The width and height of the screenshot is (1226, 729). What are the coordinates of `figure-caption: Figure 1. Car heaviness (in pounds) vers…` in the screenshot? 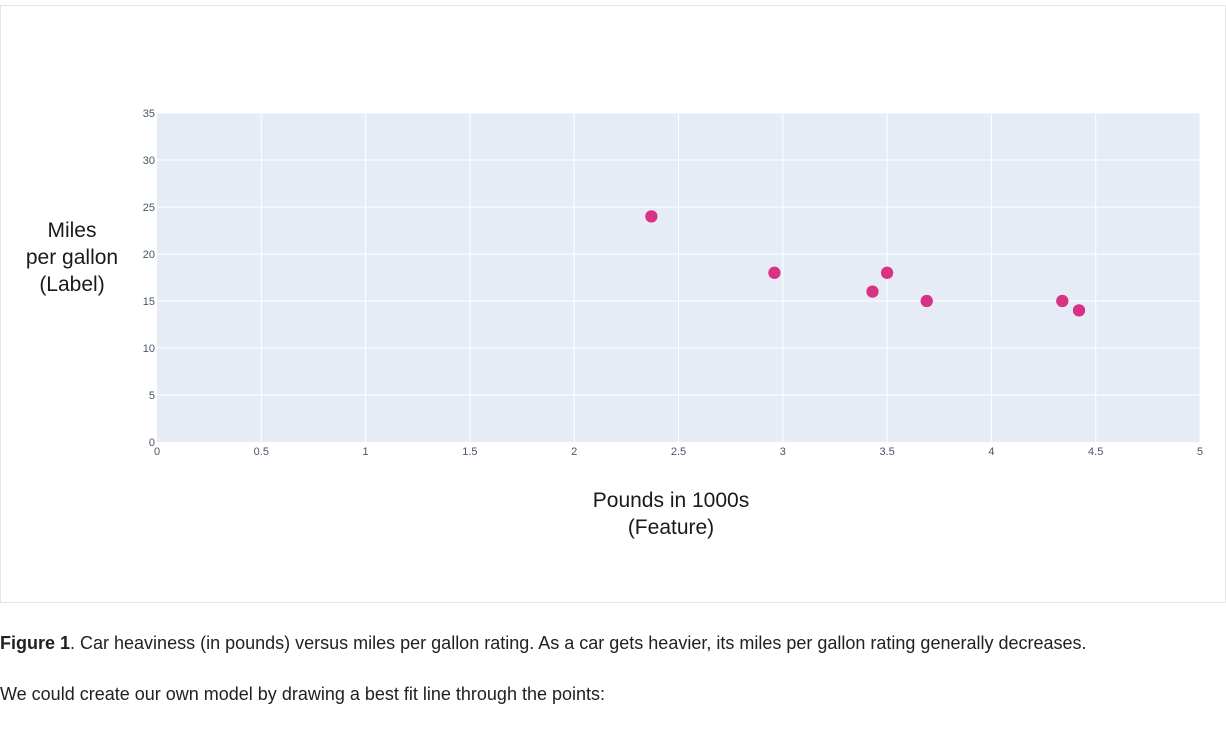 It's located at (543, 643).